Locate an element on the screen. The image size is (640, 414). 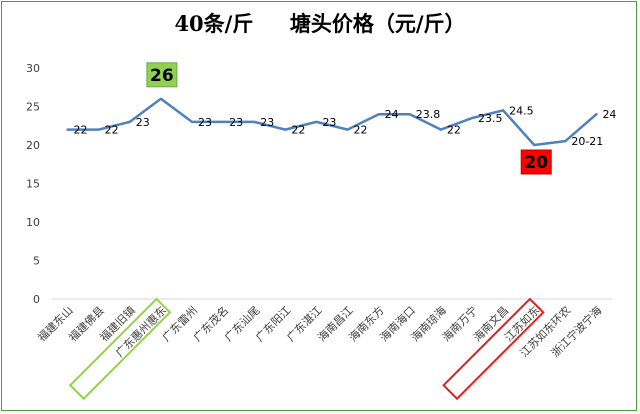
y-tick-label: 15 is located at coordinates (33, 184).